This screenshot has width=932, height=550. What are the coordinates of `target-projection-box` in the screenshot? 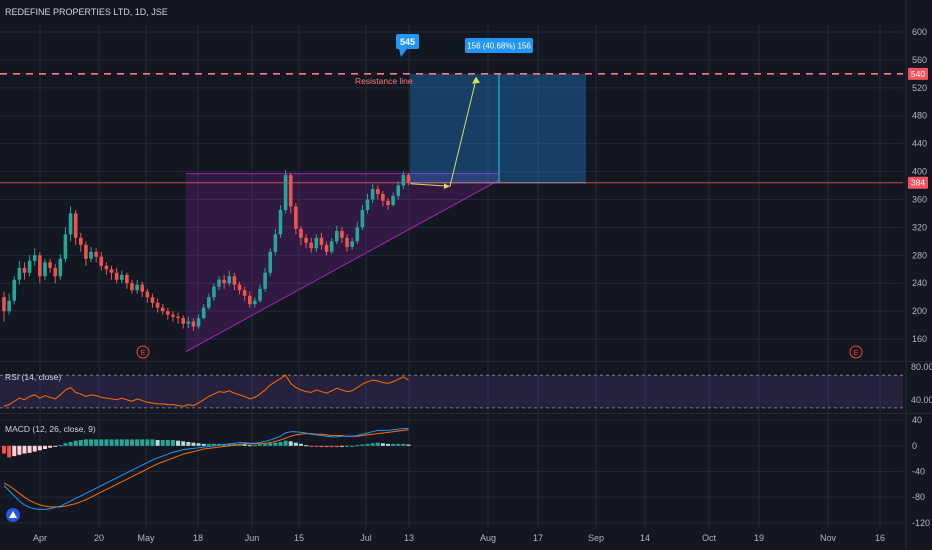 It's located at (498, 128).